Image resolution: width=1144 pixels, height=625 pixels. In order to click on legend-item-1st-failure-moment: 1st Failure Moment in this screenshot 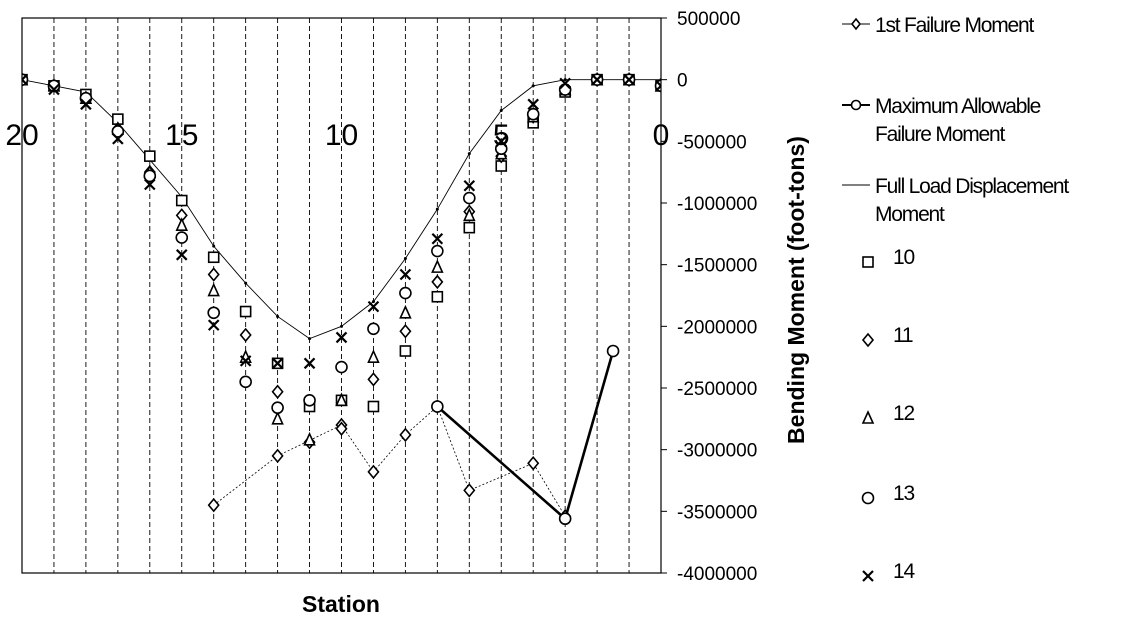, I will do `click(939, 25)`.